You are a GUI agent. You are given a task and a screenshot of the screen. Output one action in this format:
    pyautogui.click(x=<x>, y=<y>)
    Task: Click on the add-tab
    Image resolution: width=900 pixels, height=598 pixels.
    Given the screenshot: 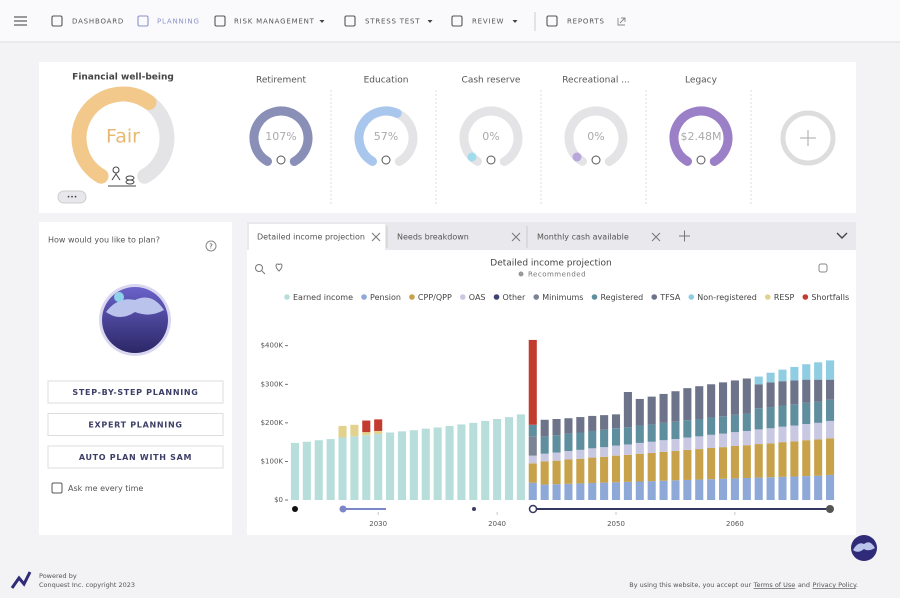 What is the action you would take?
    pyautogui.click(x=684, y=236)
    